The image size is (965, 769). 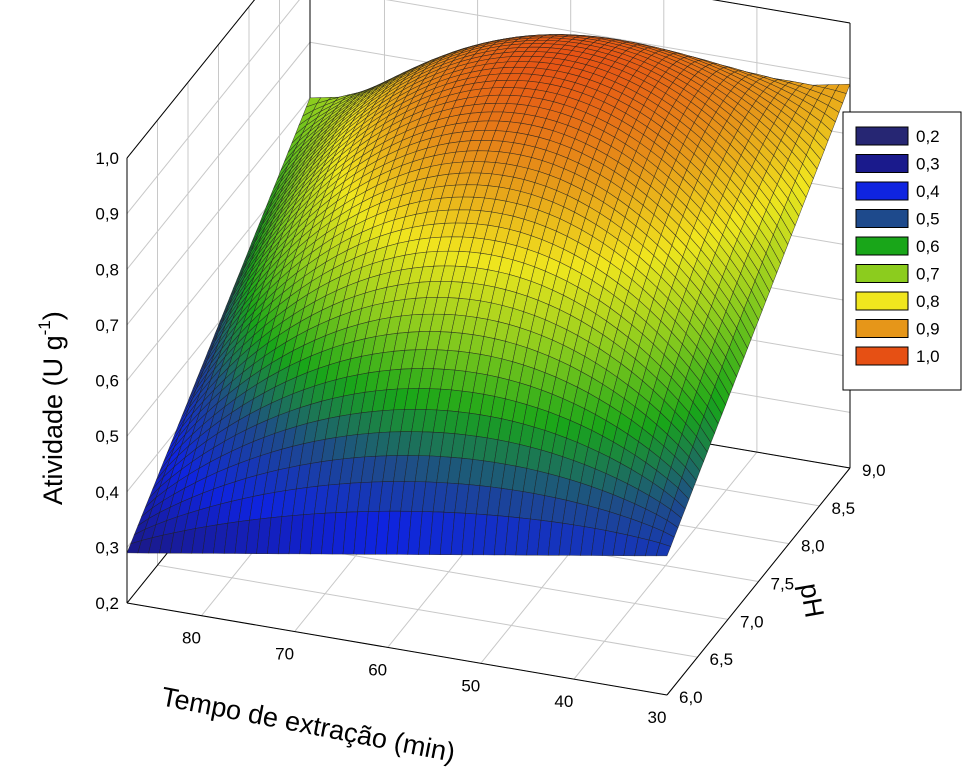 What do you see at coordinates (722, 659) in the screenshot?
I see `y-tick-label: 6,5` at bounding box center [722, 659].